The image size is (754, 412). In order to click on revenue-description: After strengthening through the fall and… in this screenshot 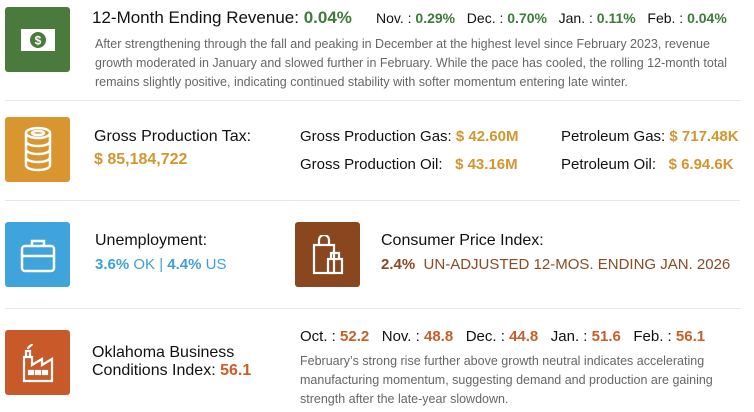, I will do `click(411, 63)`.